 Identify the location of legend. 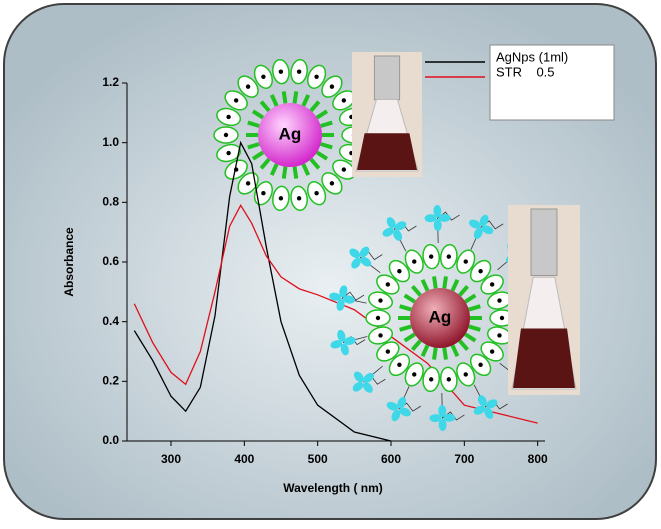
(552, 82).